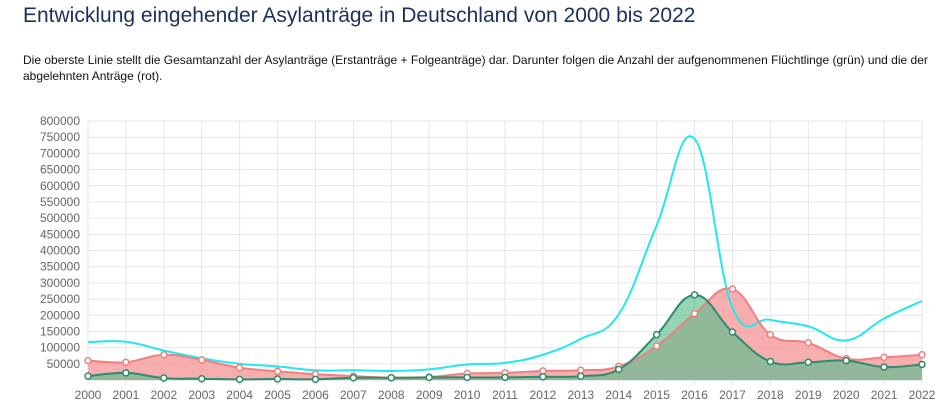 The image size is (949, 420). I want to click on x-tick-label: 2018, so click(770, 395).